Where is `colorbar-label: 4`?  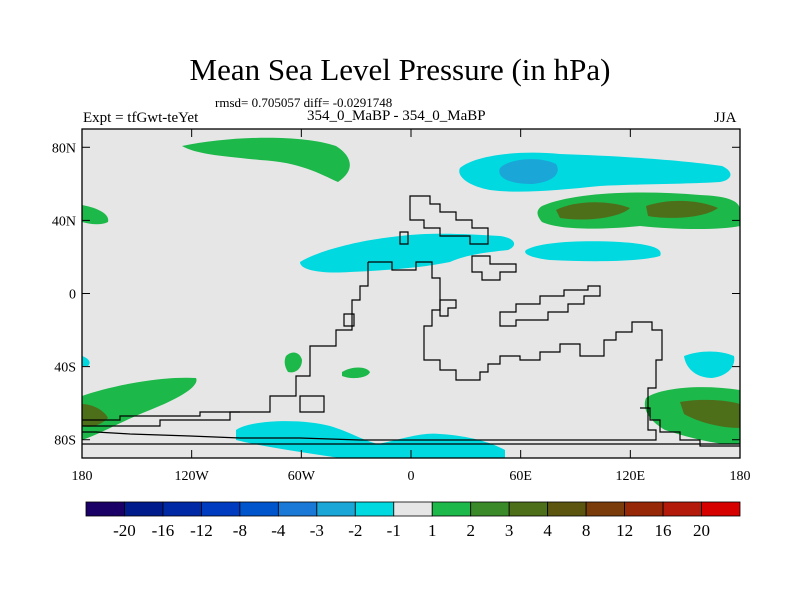 colorbar-label: 4 is located at coordinates (547, 530).